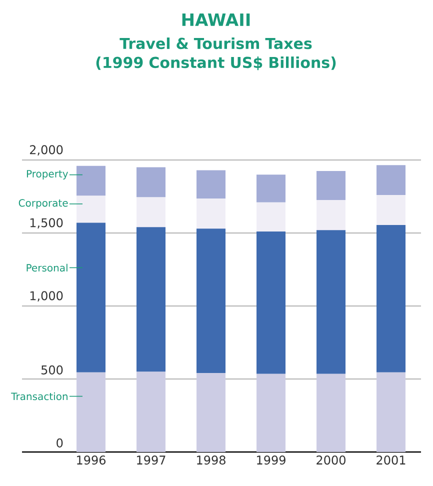  What do you see at coordinates (47, 175) in the screenshot?
I see `series-label: Property` at bounding box center [47, 175].